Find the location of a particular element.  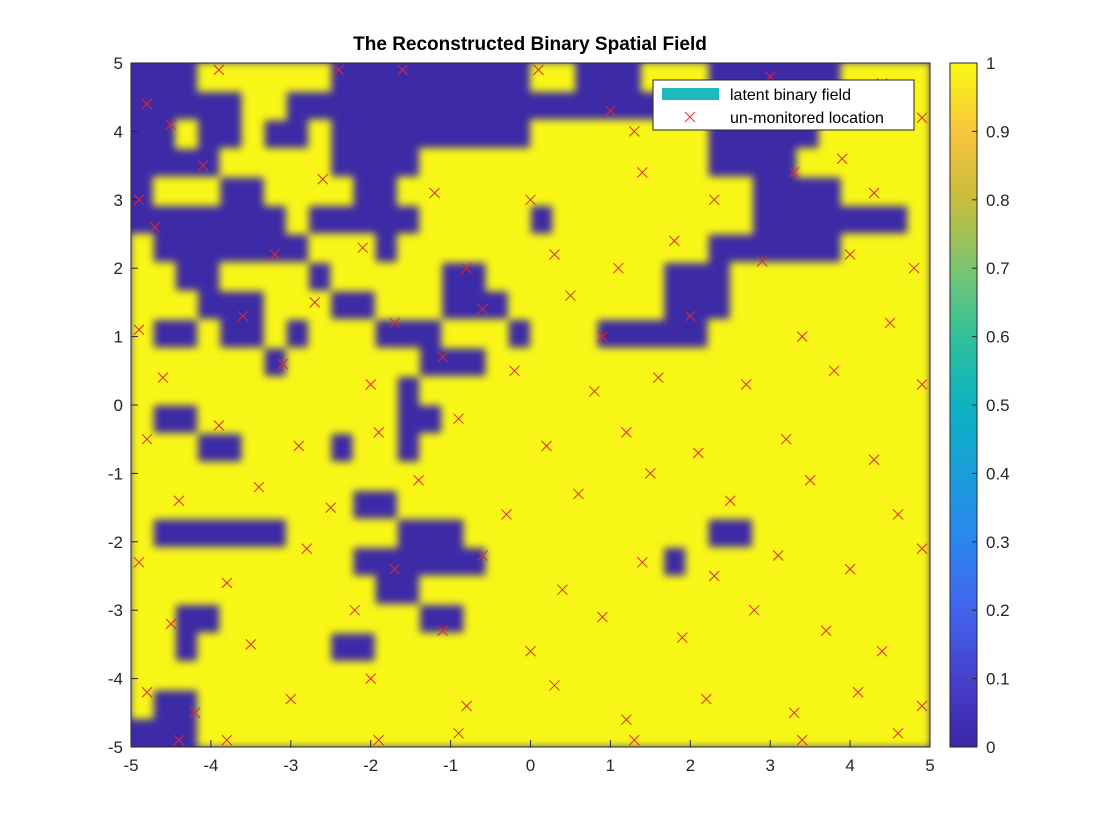

colorbar-tick-label: 0.2 is located at coordinates (998, 610).